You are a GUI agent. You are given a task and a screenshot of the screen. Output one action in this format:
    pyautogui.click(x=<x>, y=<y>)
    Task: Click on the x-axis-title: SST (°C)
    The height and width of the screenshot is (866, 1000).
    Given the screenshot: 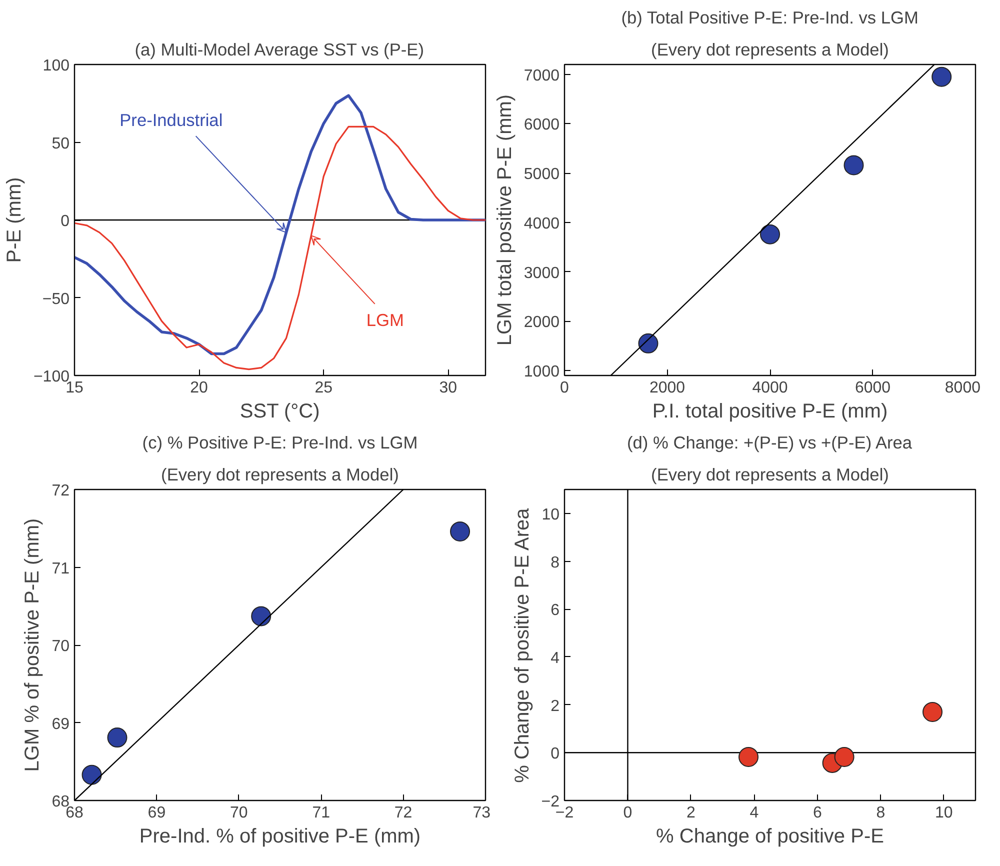 What is the action you would take?
    pyautogui.click(x=280, y=411)
    